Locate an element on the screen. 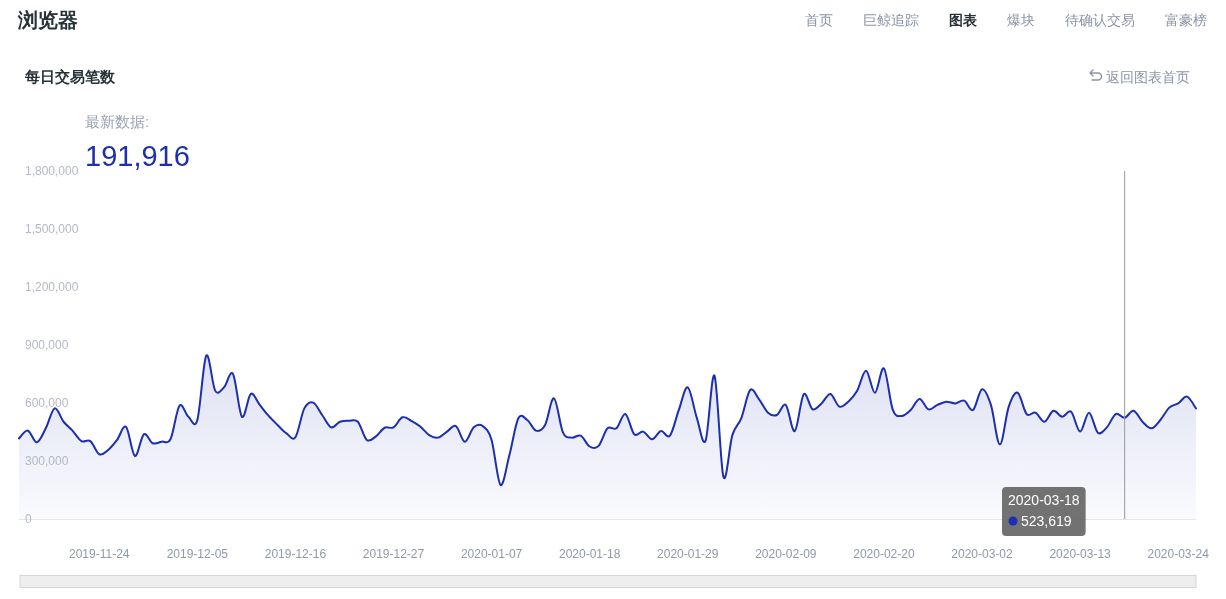  tooltip: 2020-03-18 523,619 is located at coordinates (1044, 511).